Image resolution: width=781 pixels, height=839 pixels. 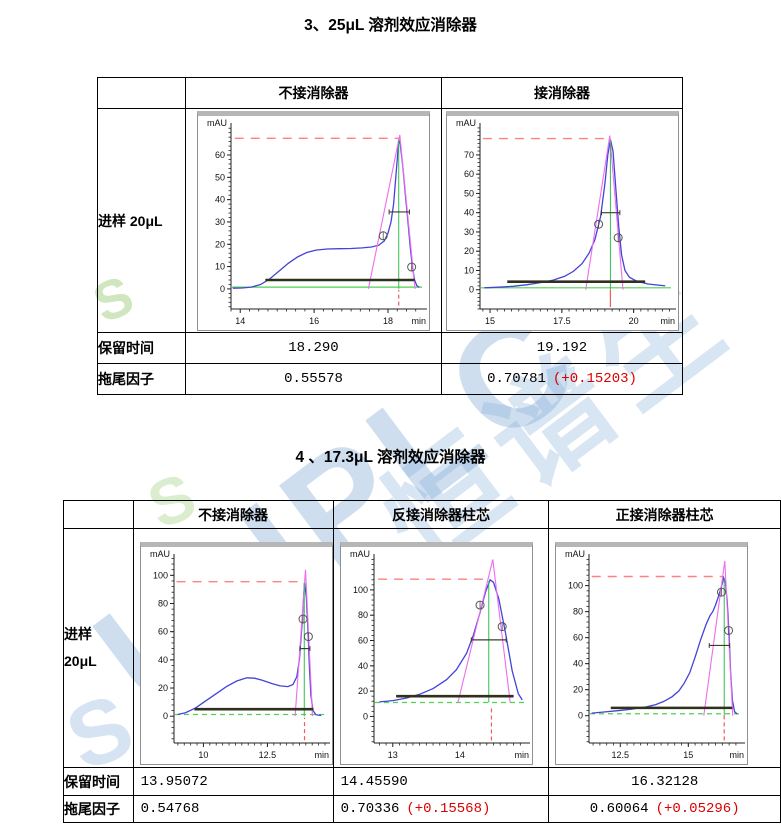 I want to click on tailing-delta: (+0.05296), so click(x=697, y=809).